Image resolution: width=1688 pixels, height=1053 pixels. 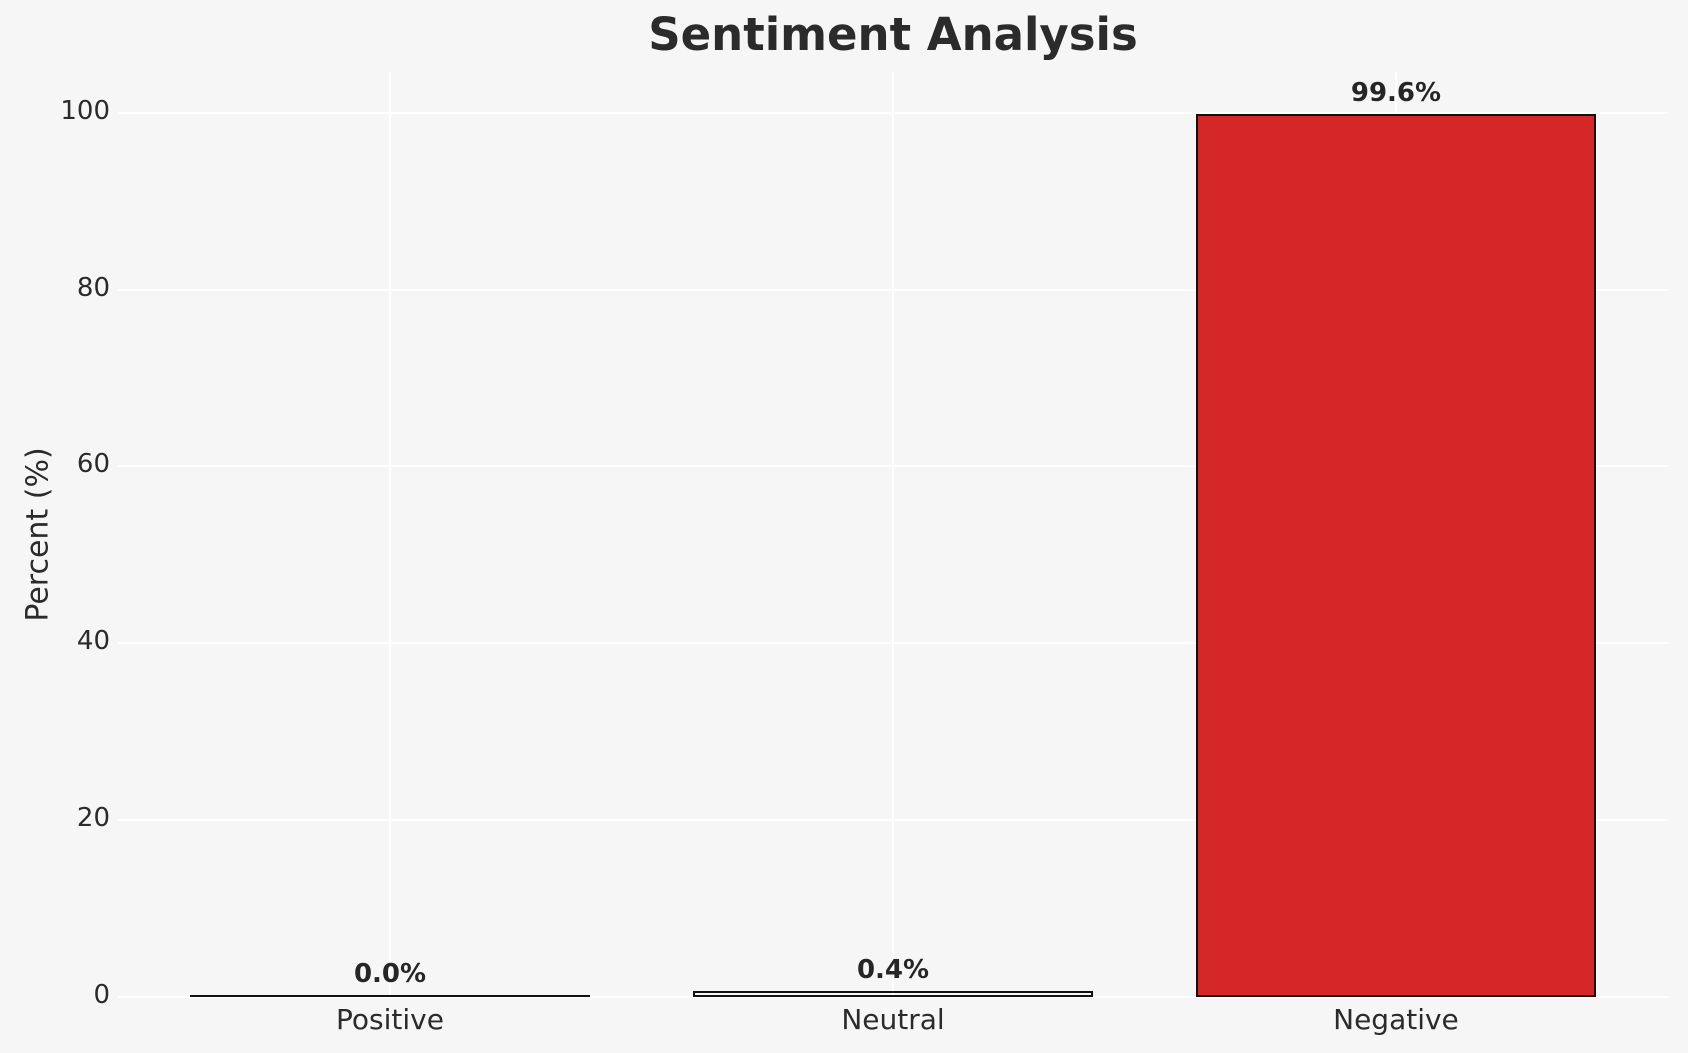 I want to click on y-tick-label-60: 60, so click(x=93, y=464).